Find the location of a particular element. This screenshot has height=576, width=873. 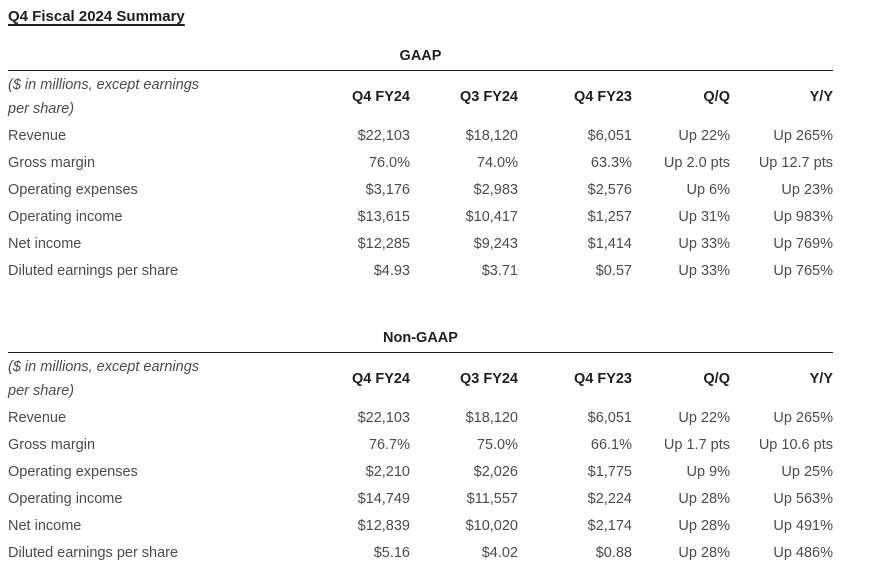

cell-value: 74.0% is located at coordinates (497, 163).